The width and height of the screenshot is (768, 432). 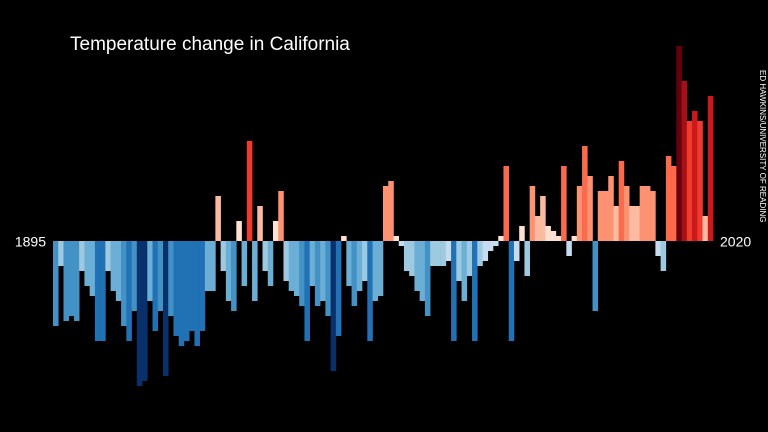 What do you see at coordinates (30, 242) in the screenshot?
I see `x-tick-label: 1895` at bounding box center [30, 242].